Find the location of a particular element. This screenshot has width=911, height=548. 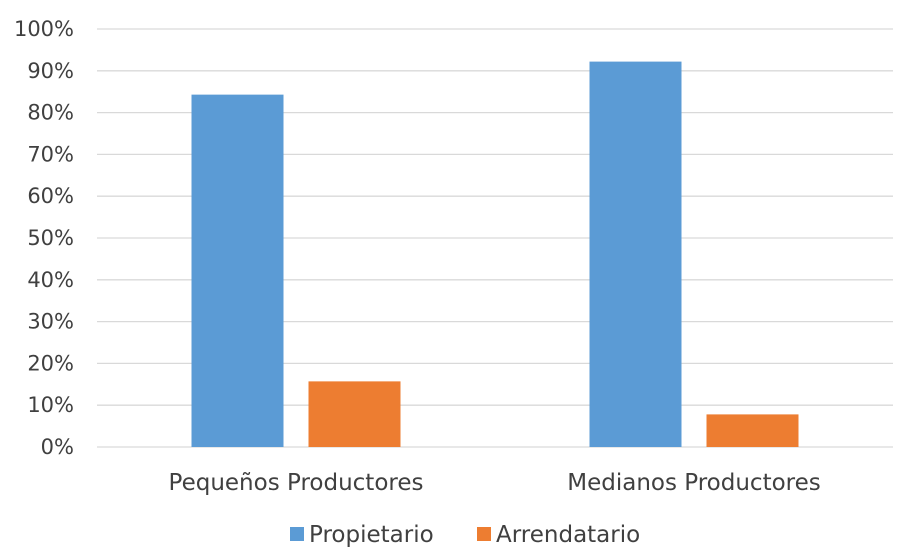

y-tick-label: 80% is located at coordinates (50, 113).